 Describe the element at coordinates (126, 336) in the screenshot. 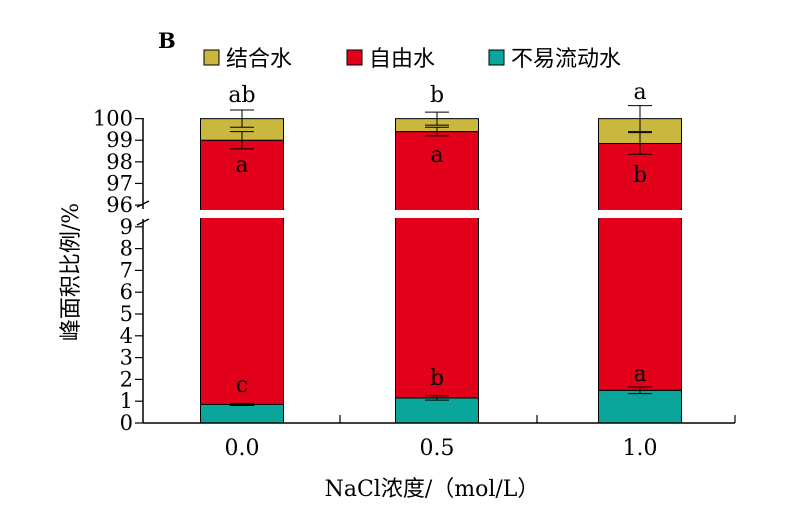

I see `y-tick-label: 4` at that location.